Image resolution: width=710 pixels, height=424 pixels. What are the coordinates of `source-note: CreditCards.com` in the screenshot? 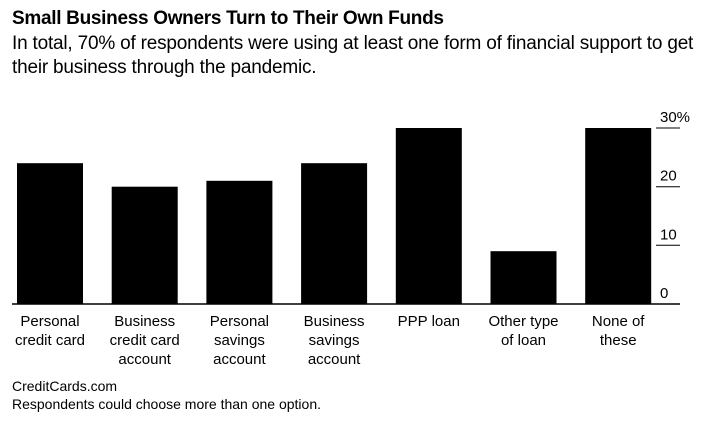 It's located at (65, 386).